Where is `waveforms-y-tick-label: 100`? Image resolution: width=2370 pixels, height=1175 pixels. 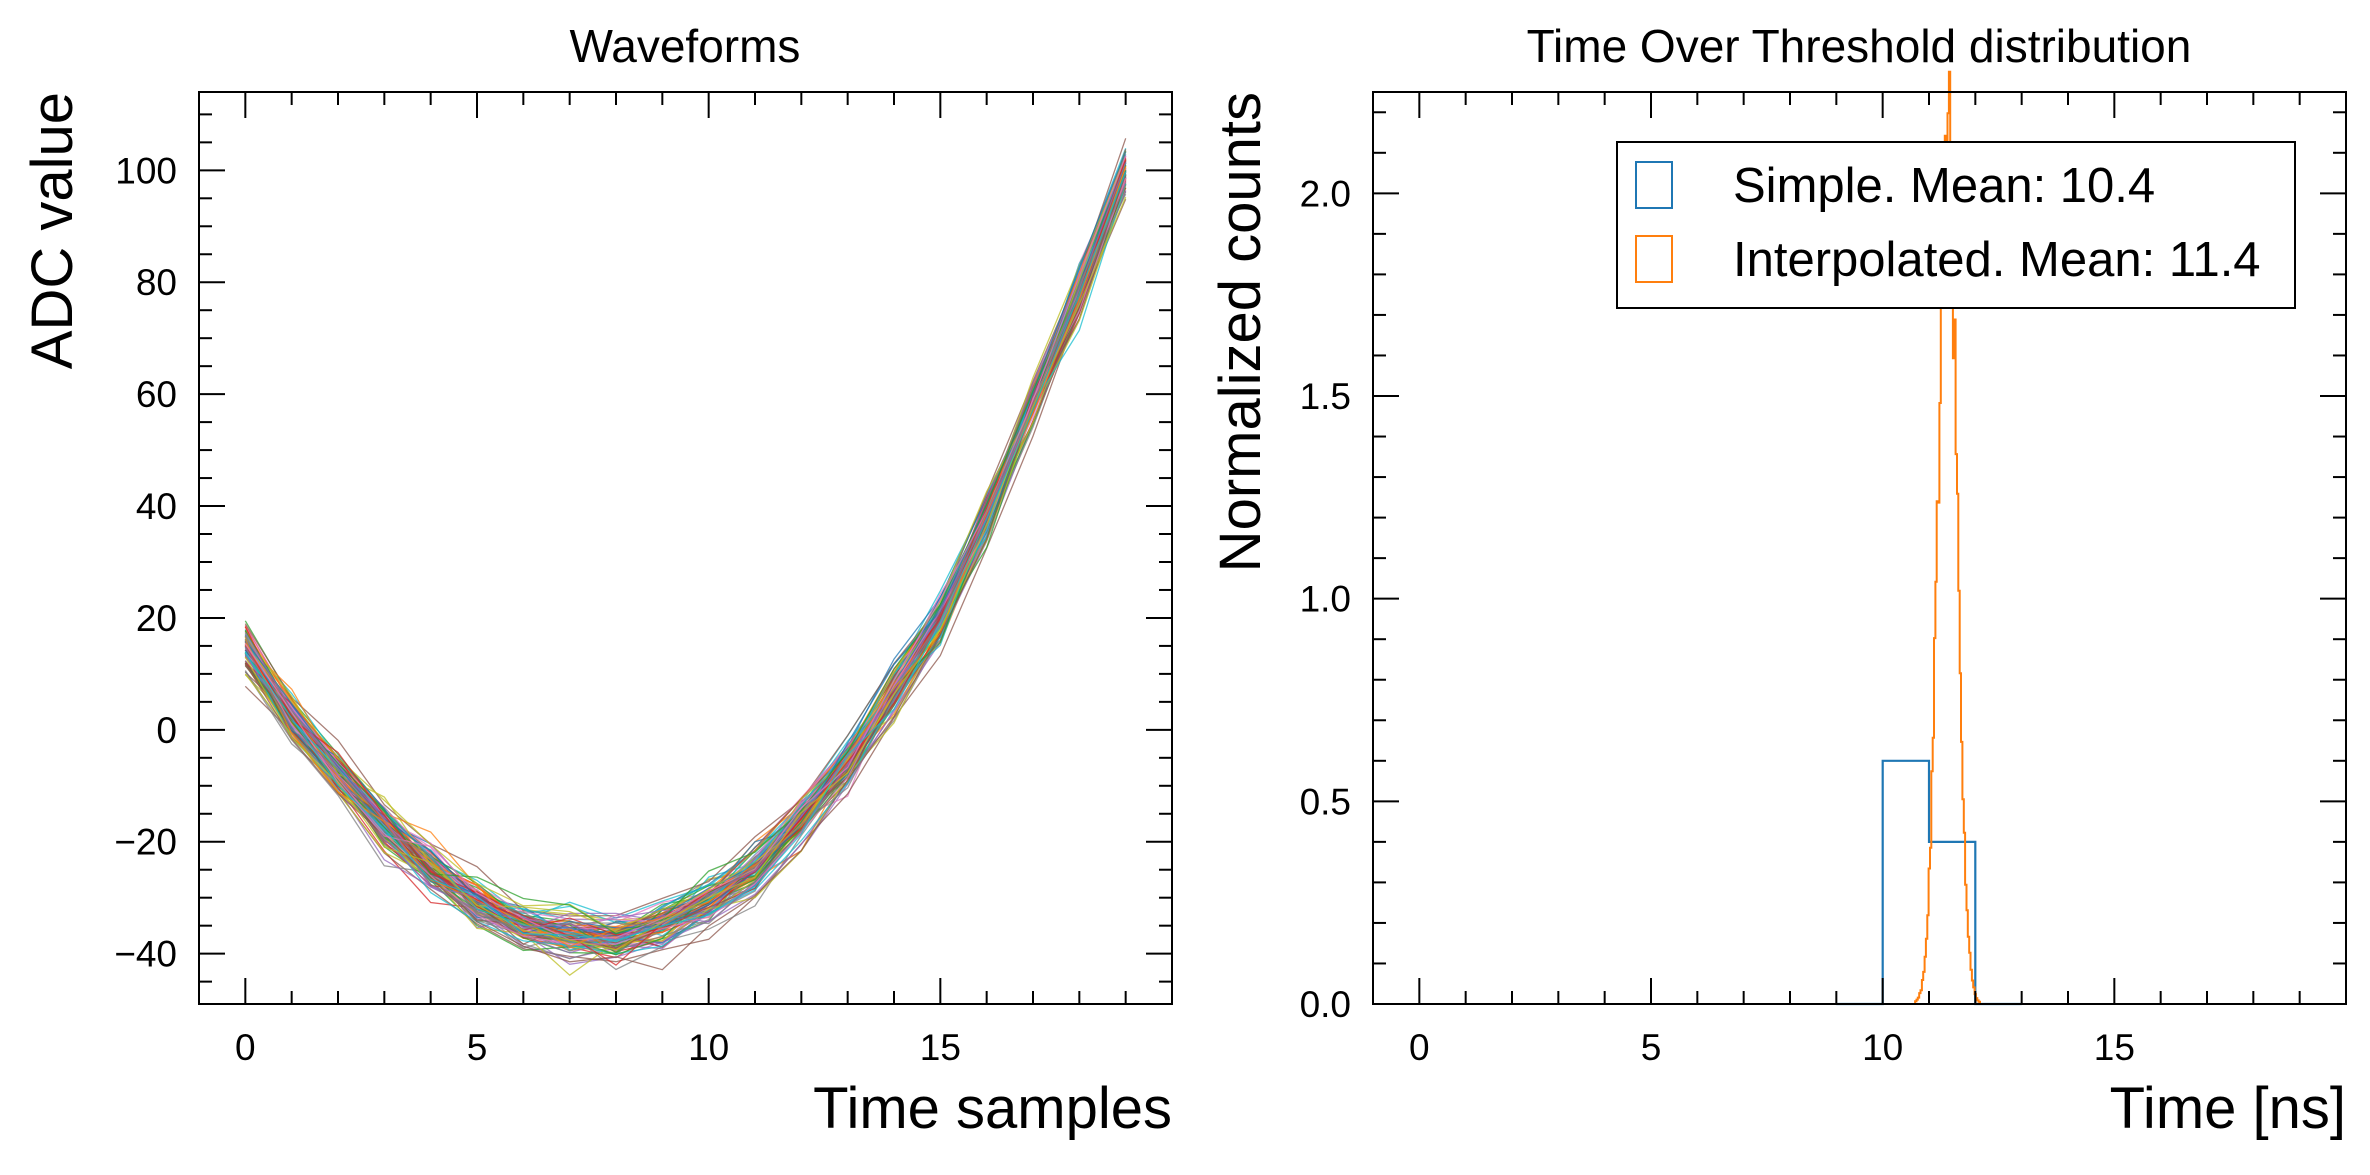
waveforms-y-tick-label: 100 is located at coordinates (146, 170).